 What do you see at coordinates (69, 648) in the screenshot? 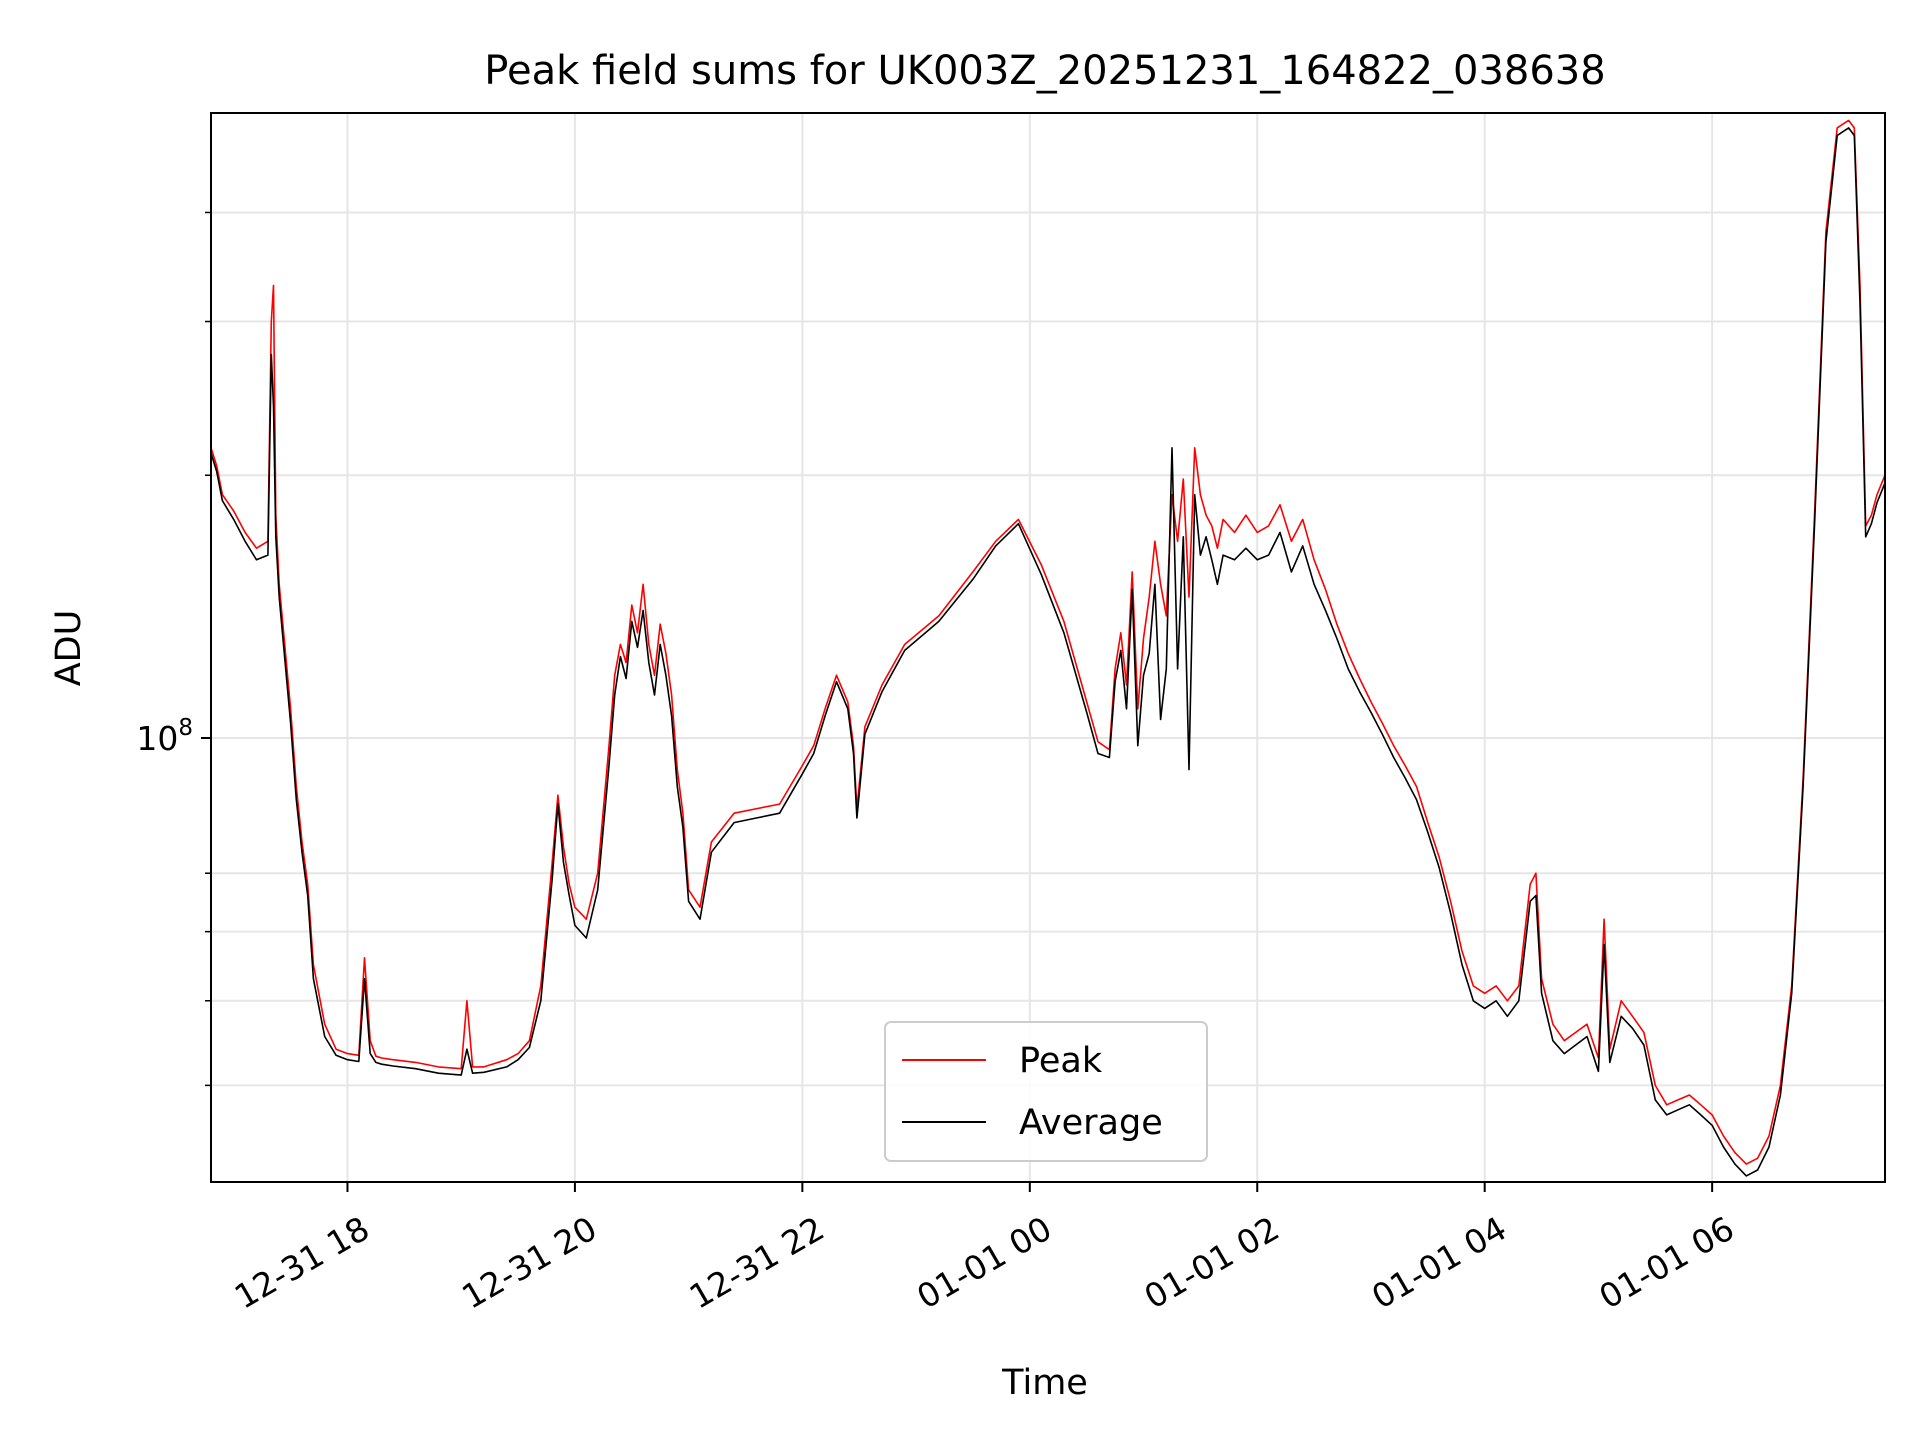
I see `y-axis-label: ADU` at bounding box center [69, 648].